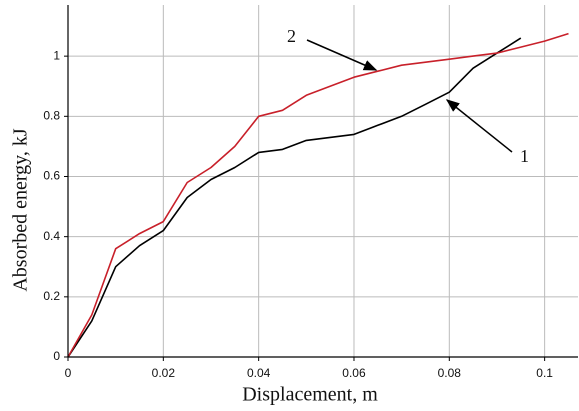  Describe the element at coordinates (524, 156) in the screenshot. I see `series-annotation: 1` at that location.